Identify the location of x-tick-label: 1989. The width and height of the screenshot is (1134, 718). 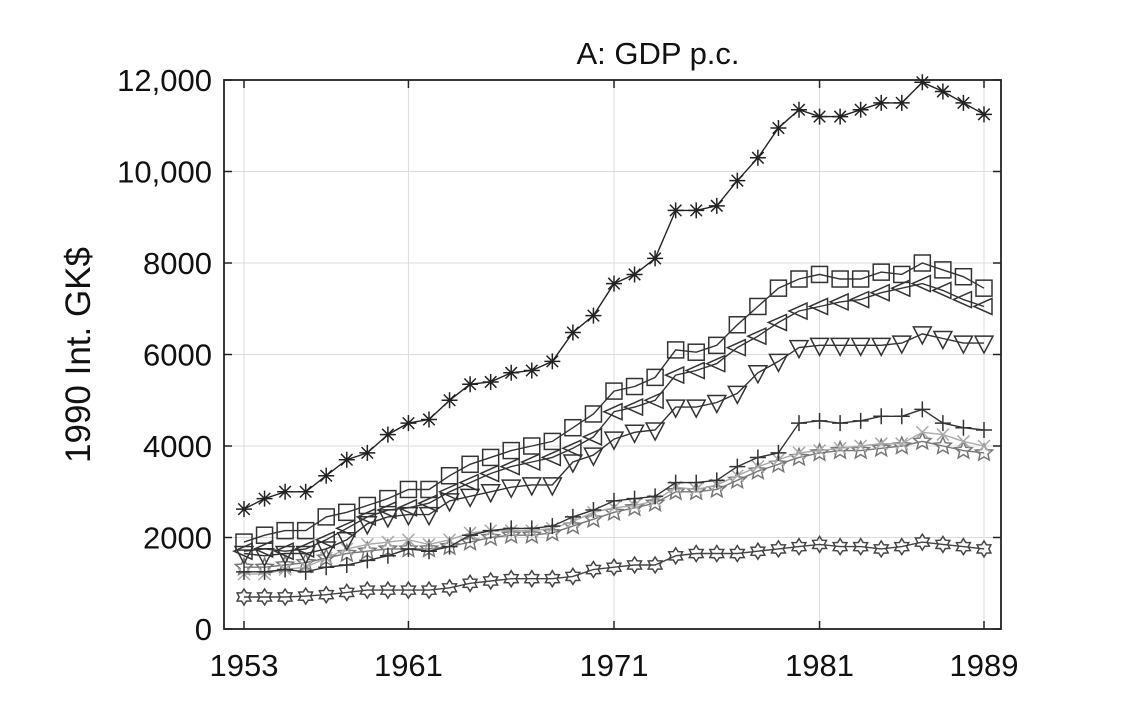
(984, 665).